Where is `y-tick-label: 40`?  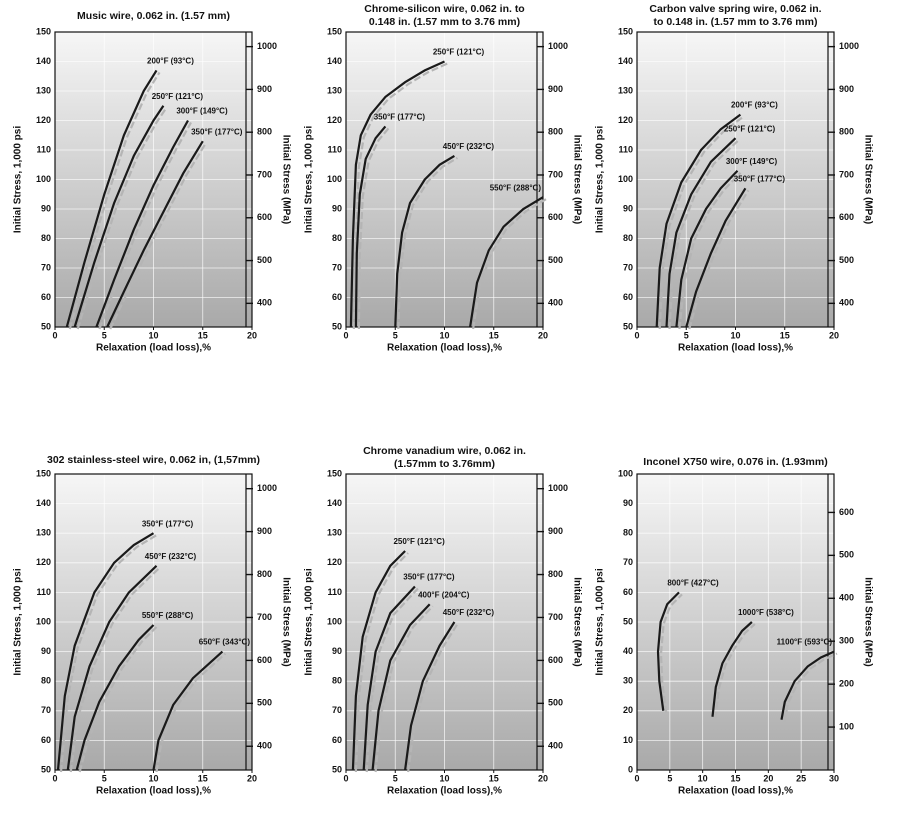
y-tick-label: 40 is located at coordinates (628, 651).